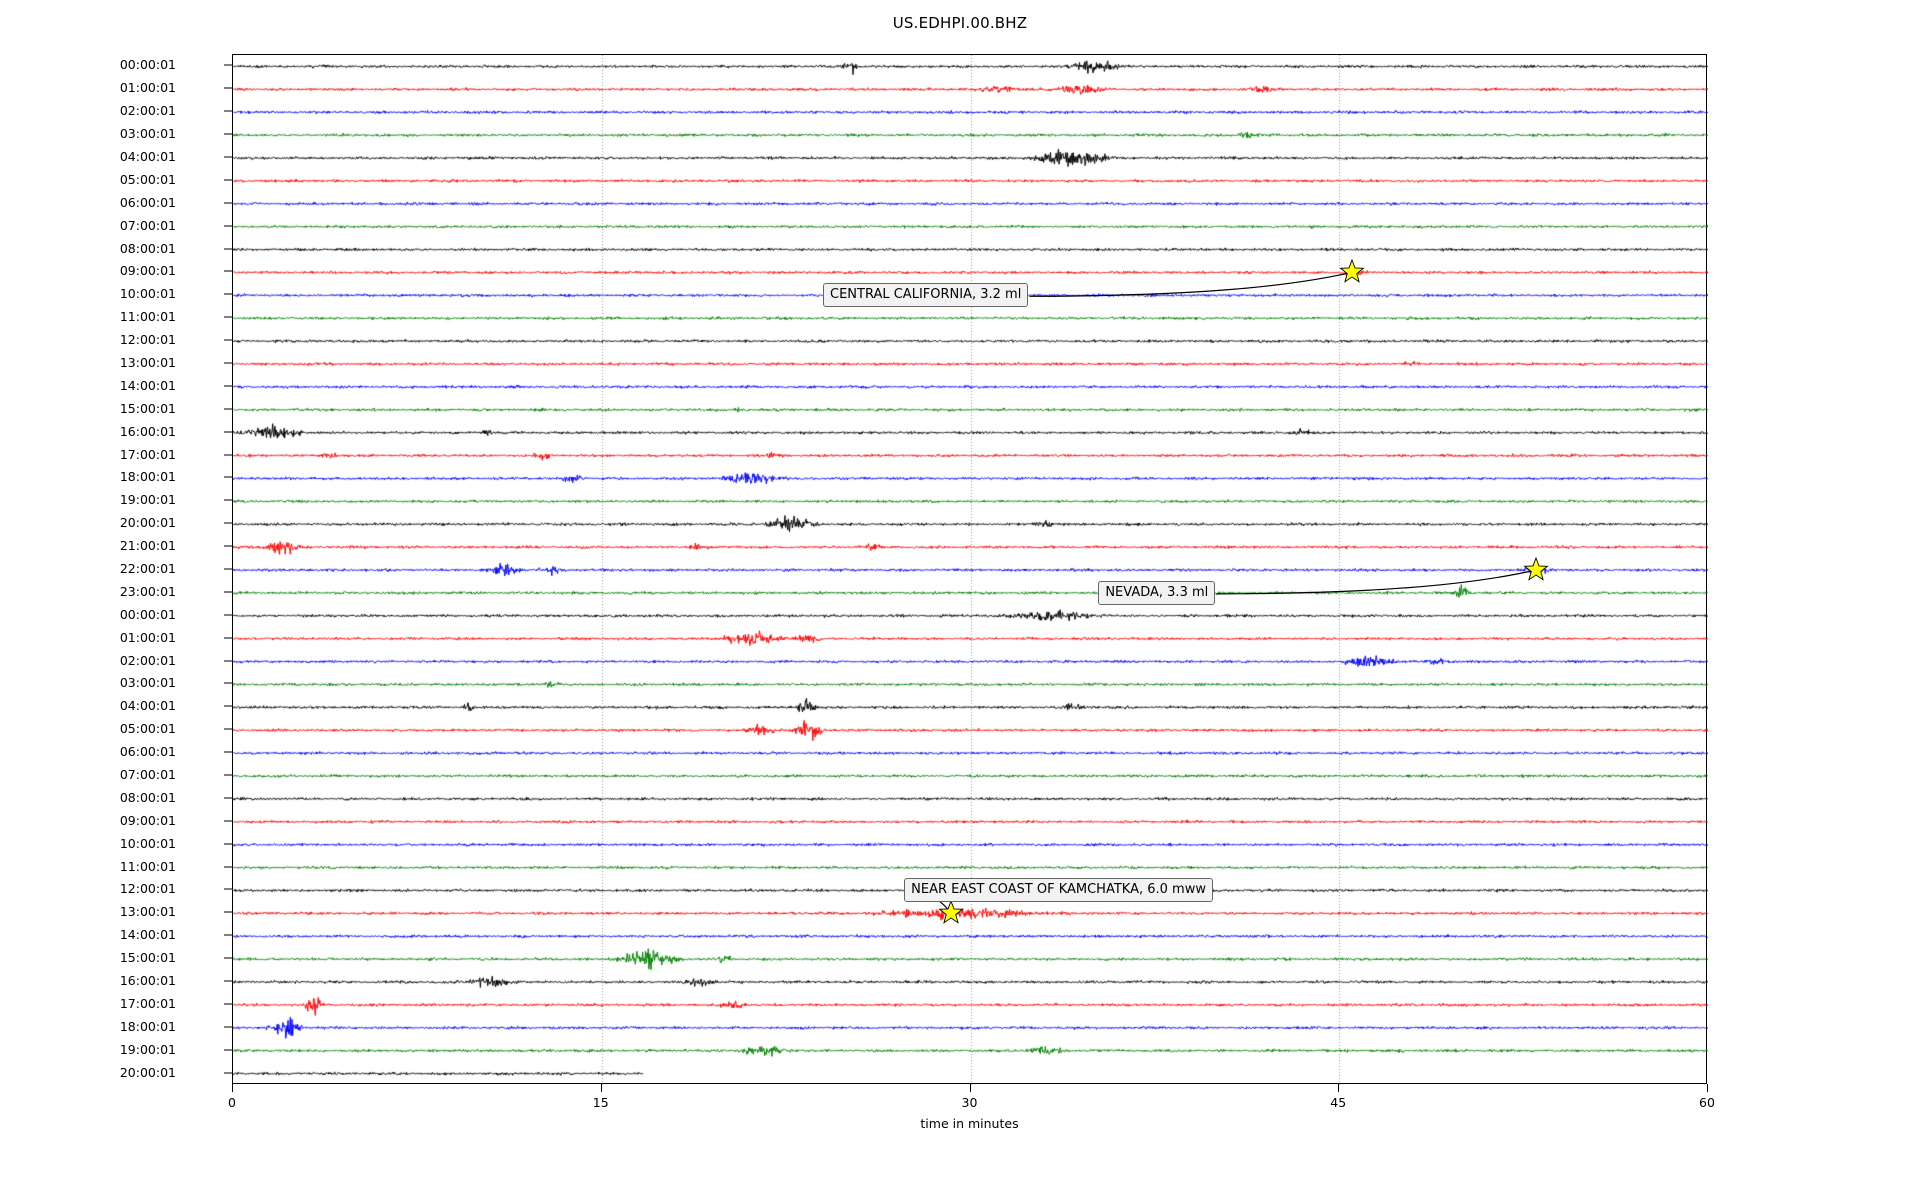 The image size is (1920, 1200). What do you see at coordinates (232, 1102) in the screenshot?
I see `x-tick-label: 0` at bounding box center [232, 1102].